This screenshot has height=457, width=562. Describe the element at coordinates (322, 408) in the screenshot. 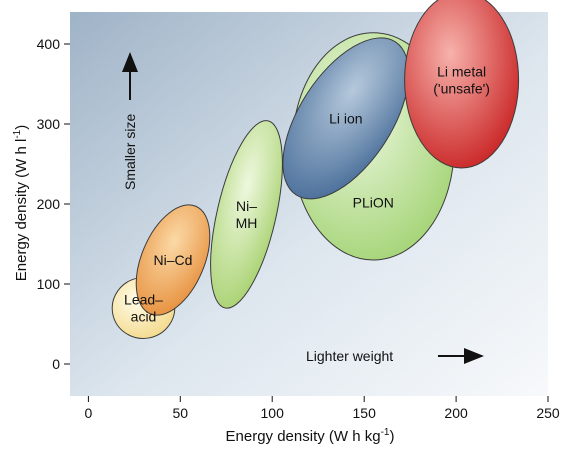

I see `x-axis-ticks: 0 50 100 150 200 250` at that location.